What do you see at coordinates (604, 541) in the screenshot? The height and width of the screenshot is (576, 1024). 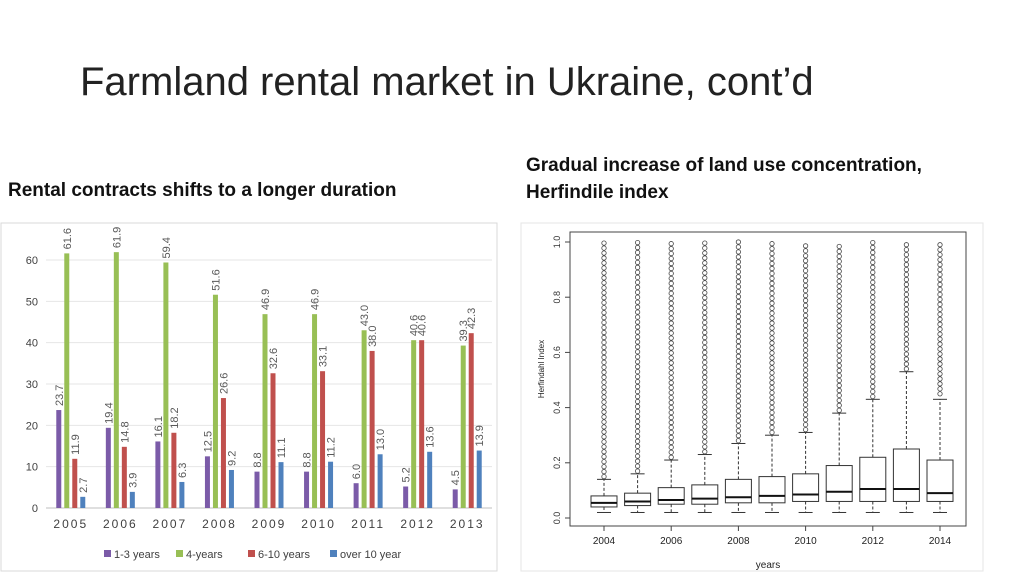 I see `x-tick-label: 2004` at bounding box center [604, 541].